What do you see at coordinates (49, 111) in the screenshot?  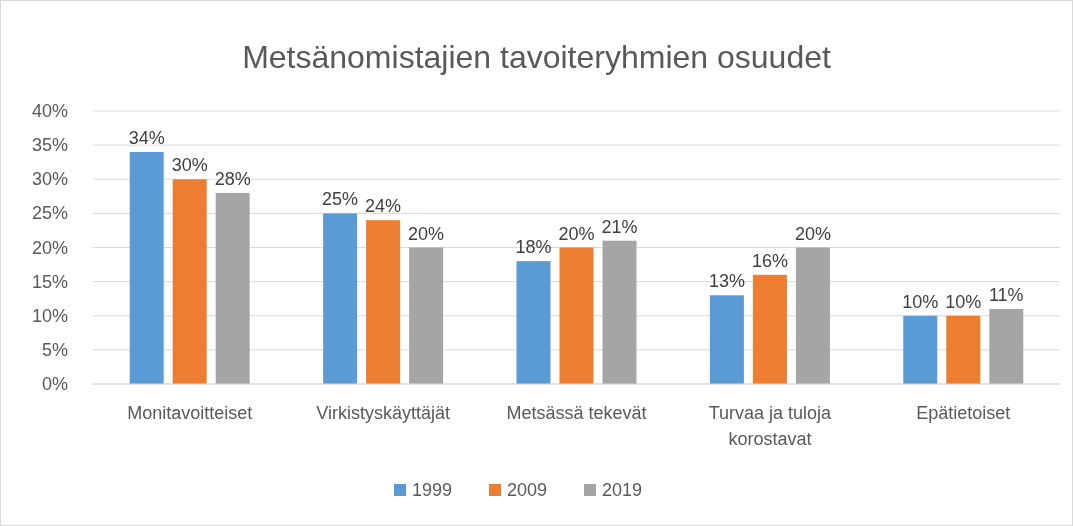 I see `y-tick-label: 40%` at bounding box center [49, 111].